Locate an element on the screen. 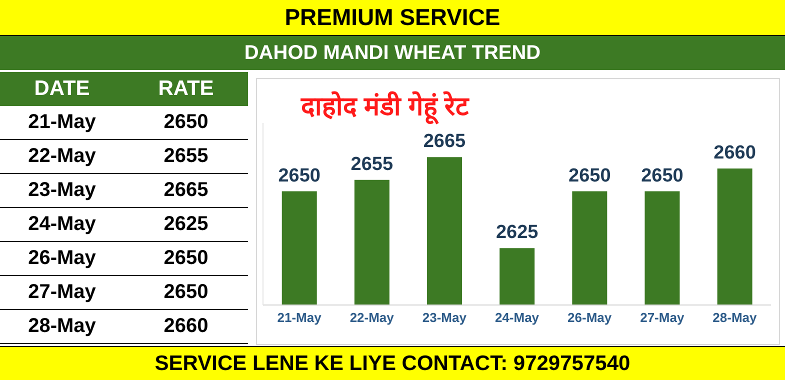 The width and height of the screenshot is (785, 380). x-tick-label: 22-May is located at coordinates (372, 318).